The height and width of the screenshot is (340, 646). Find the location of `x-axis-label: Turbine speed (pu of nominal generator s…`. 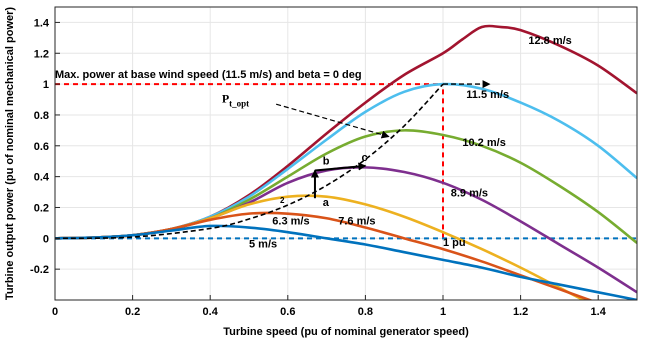

x-axis-label: Turbine speed (pu of nominal generator s… is located at coordinates (346, 332).